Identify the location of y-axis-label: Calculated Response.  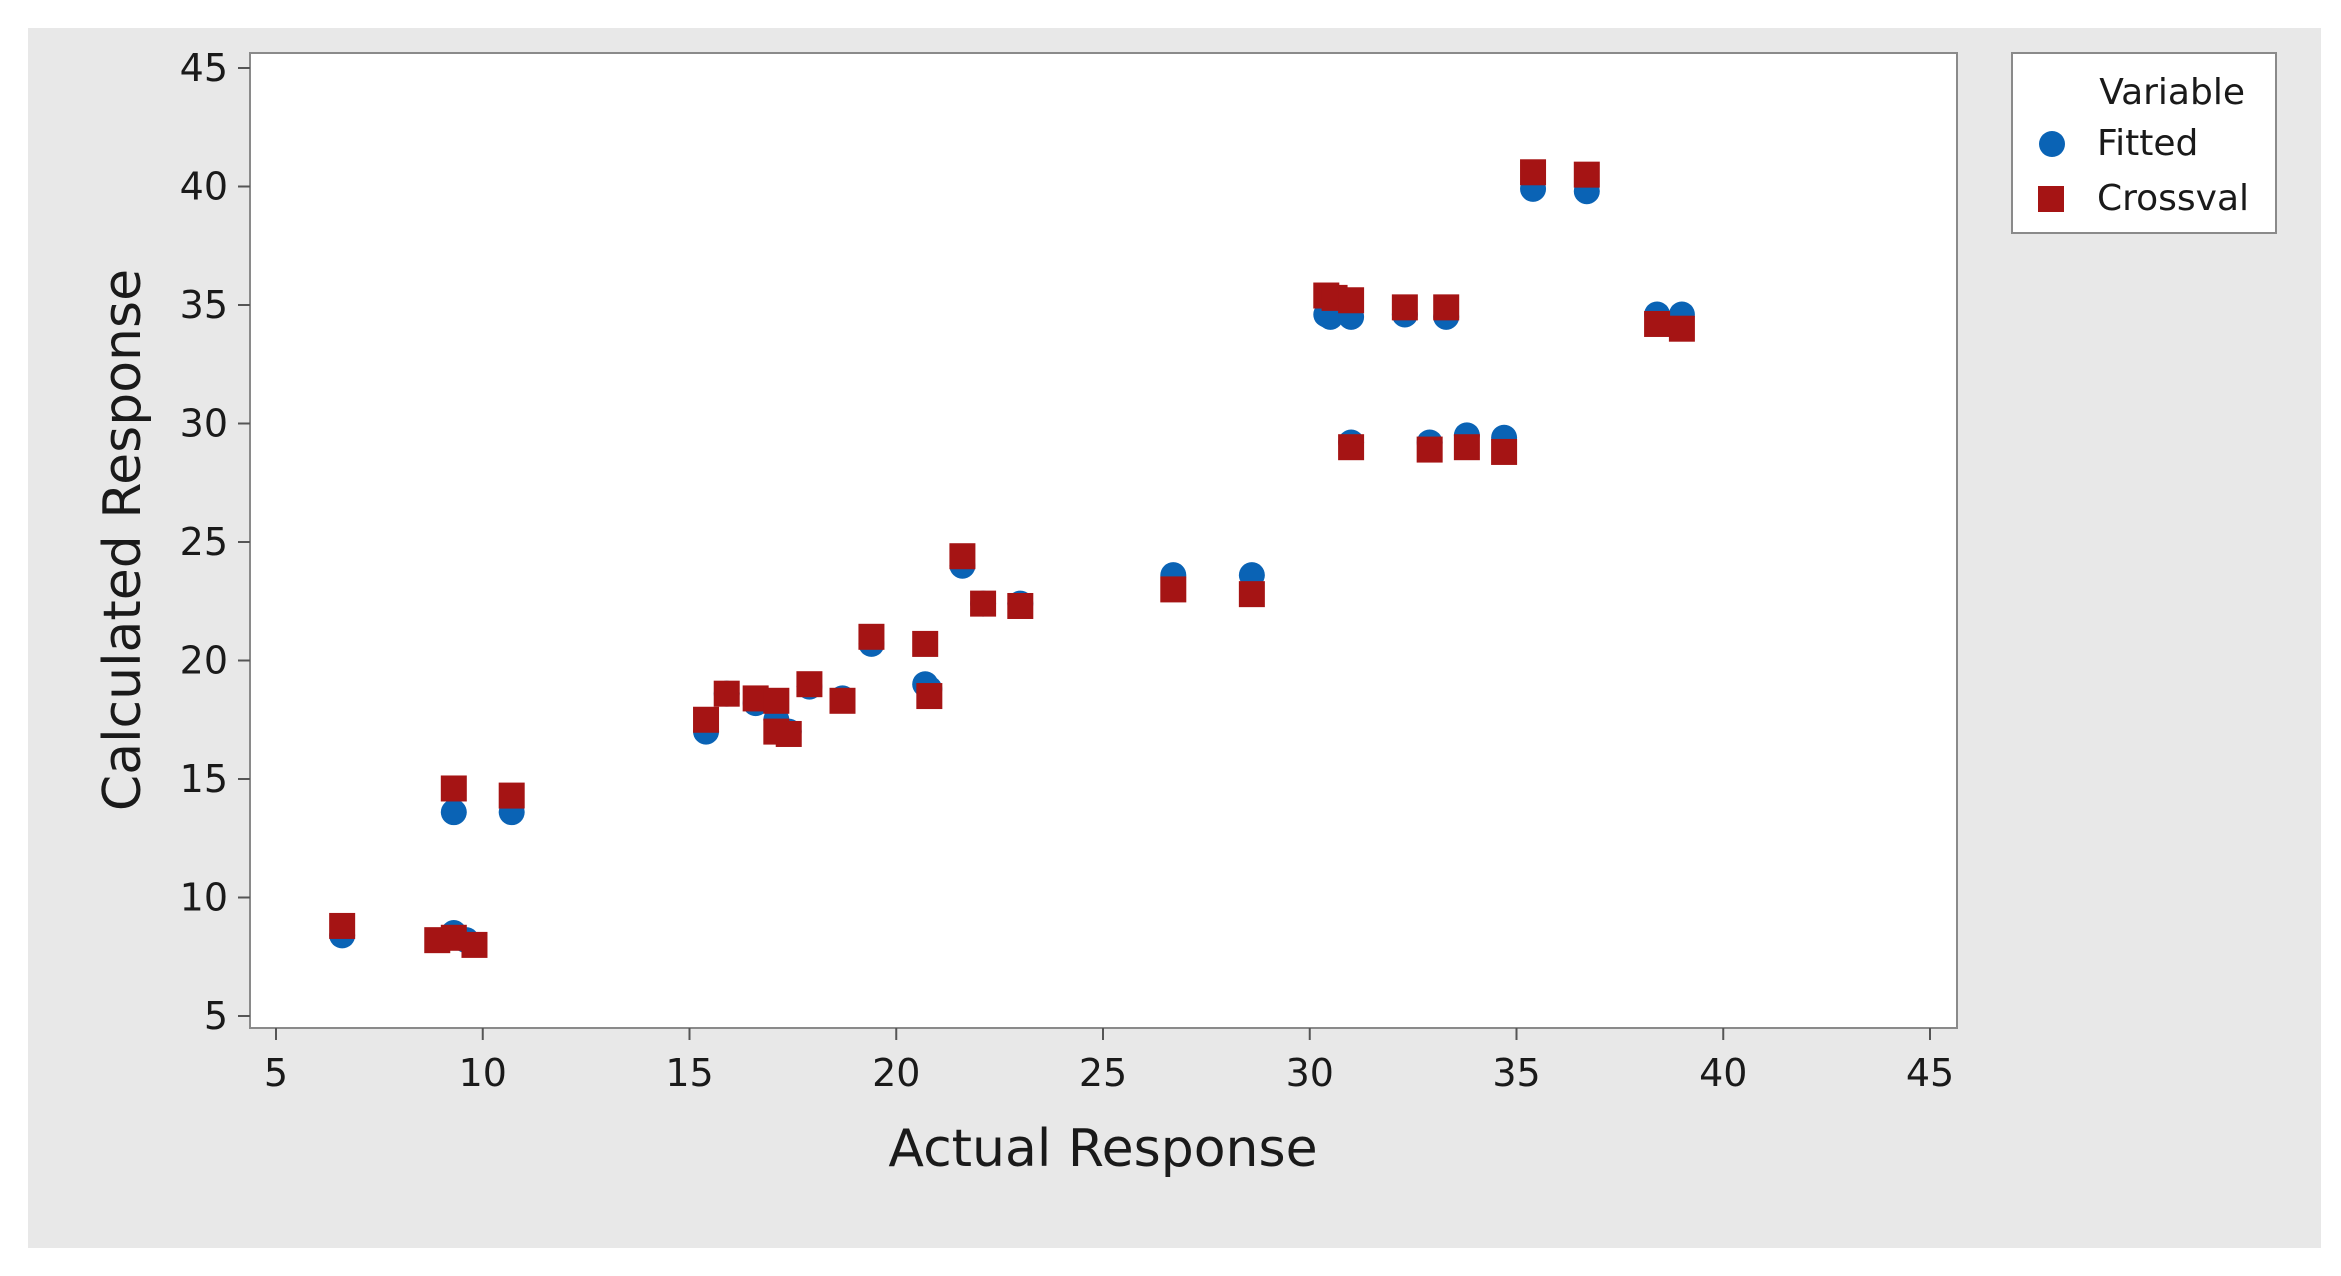
(123, 540).